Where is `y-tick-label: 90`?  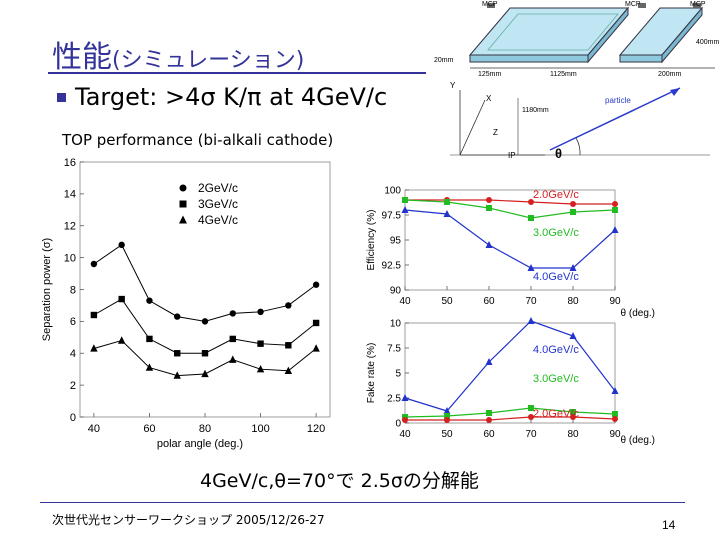 y-tick-label: 90 is located at coordinates (396, 291).